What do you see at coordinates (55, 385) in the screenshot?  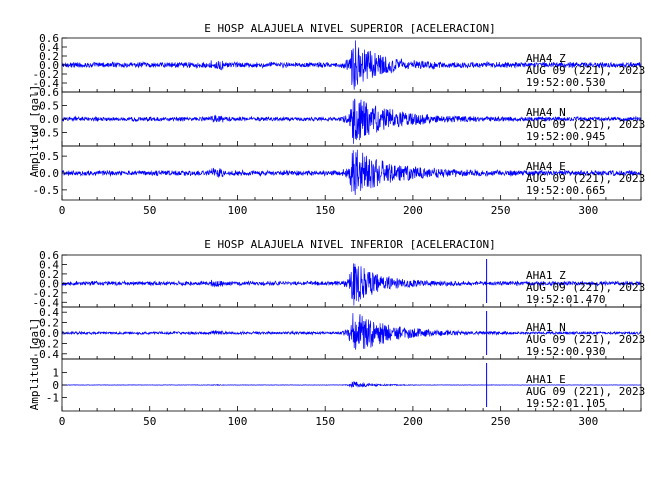 I see `y-tick-label: 0` at bounding box center [55, 385].